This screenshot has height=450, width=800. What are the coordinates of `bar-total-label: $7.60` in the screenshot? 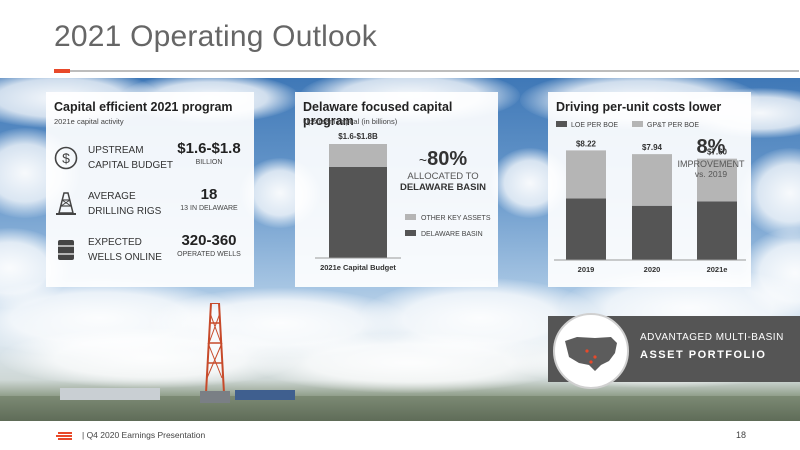 It's located at (717, 152).